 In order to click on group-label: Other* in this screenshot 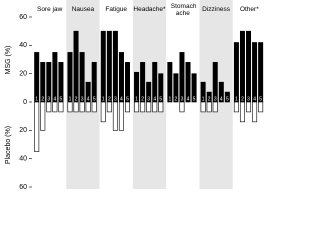, I will do `click(249, 9)`.